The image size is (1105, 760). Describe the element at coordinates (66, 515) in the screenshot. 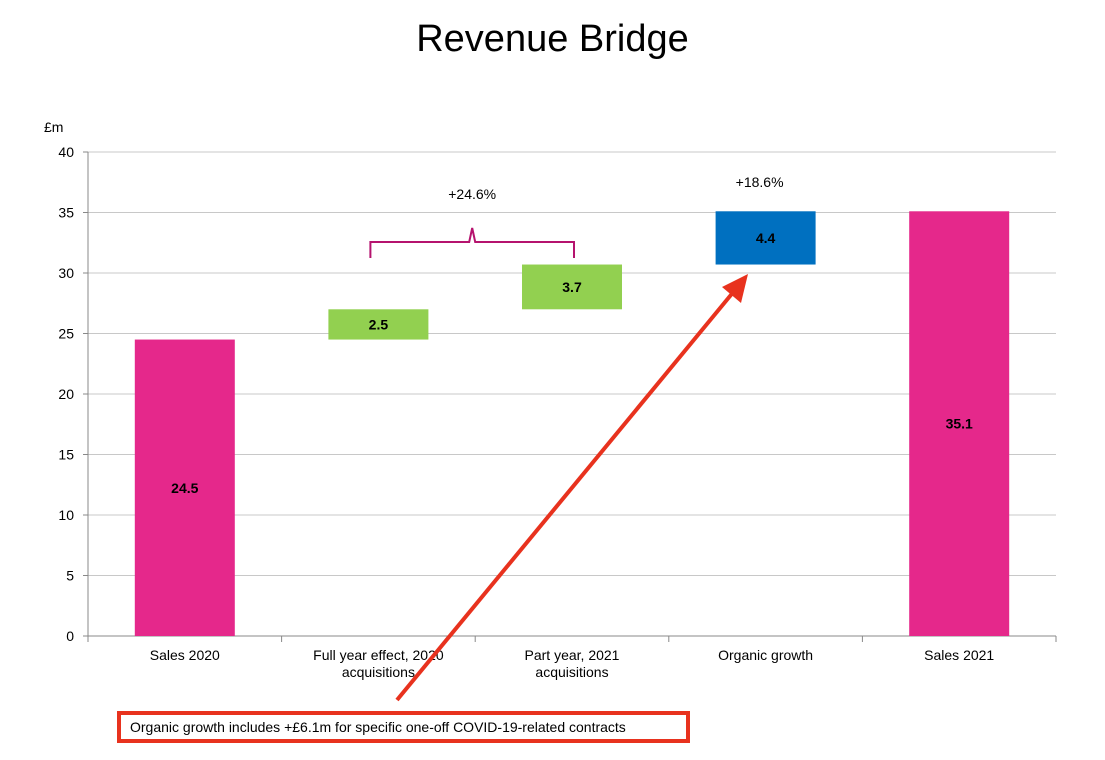

I see `y-tick-label: 10` at that location.